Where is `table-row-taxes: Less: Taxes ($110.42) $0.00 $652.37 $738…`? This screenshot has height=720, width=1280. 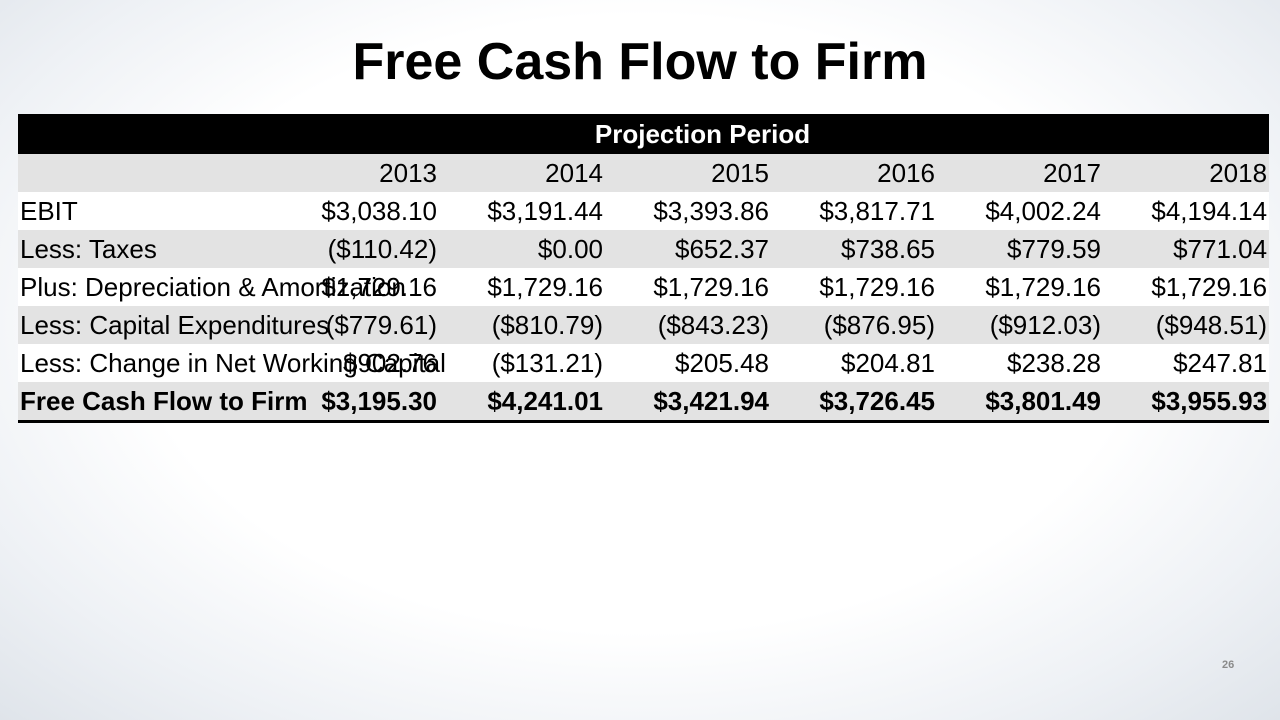 table-row-taxes: Less: Taxes ($110.42) $0.00 $652.37 $738… is located at coordinates (644, 249).